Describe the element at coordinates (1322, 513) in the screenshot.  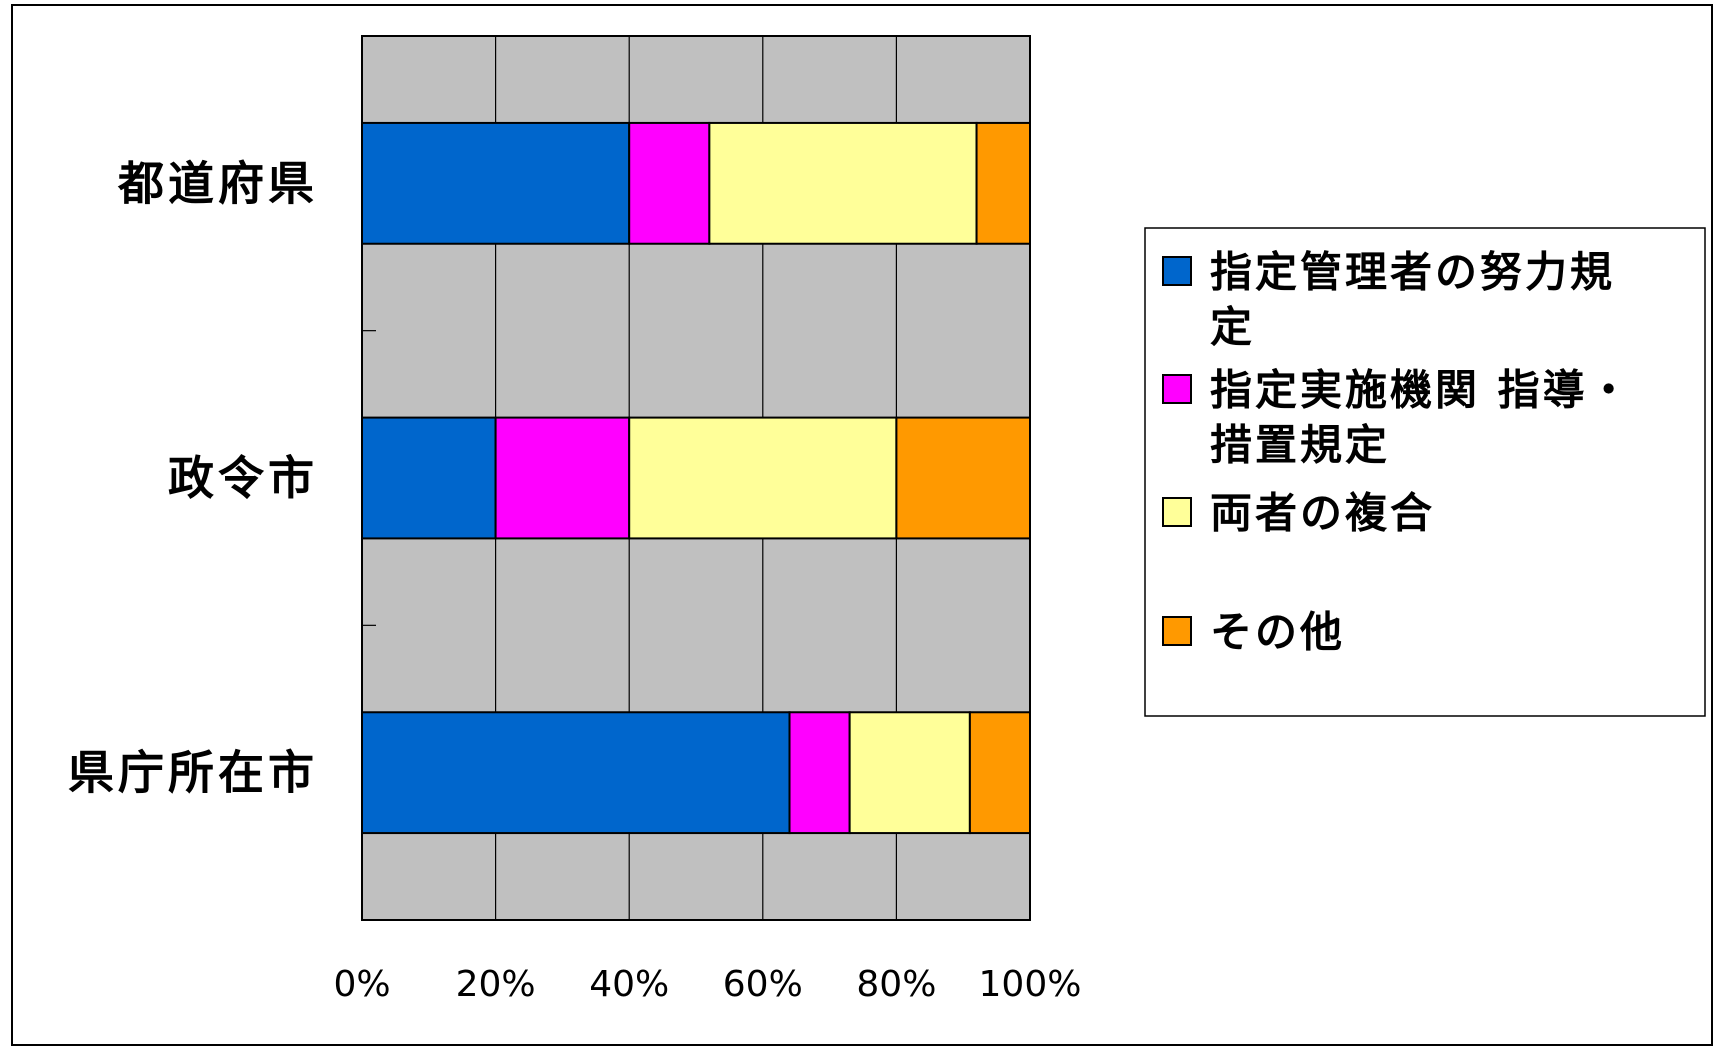
I see `legend-label: 両者の複合` at that location.